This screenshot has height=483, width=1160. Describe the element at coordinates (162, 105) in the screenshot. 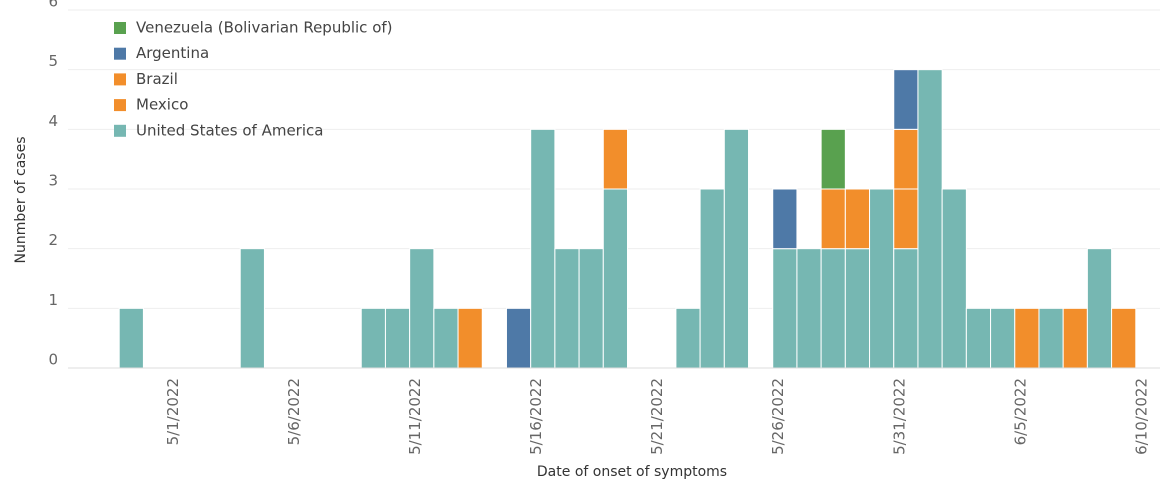

I see `legend-label: Mexico` at that location.